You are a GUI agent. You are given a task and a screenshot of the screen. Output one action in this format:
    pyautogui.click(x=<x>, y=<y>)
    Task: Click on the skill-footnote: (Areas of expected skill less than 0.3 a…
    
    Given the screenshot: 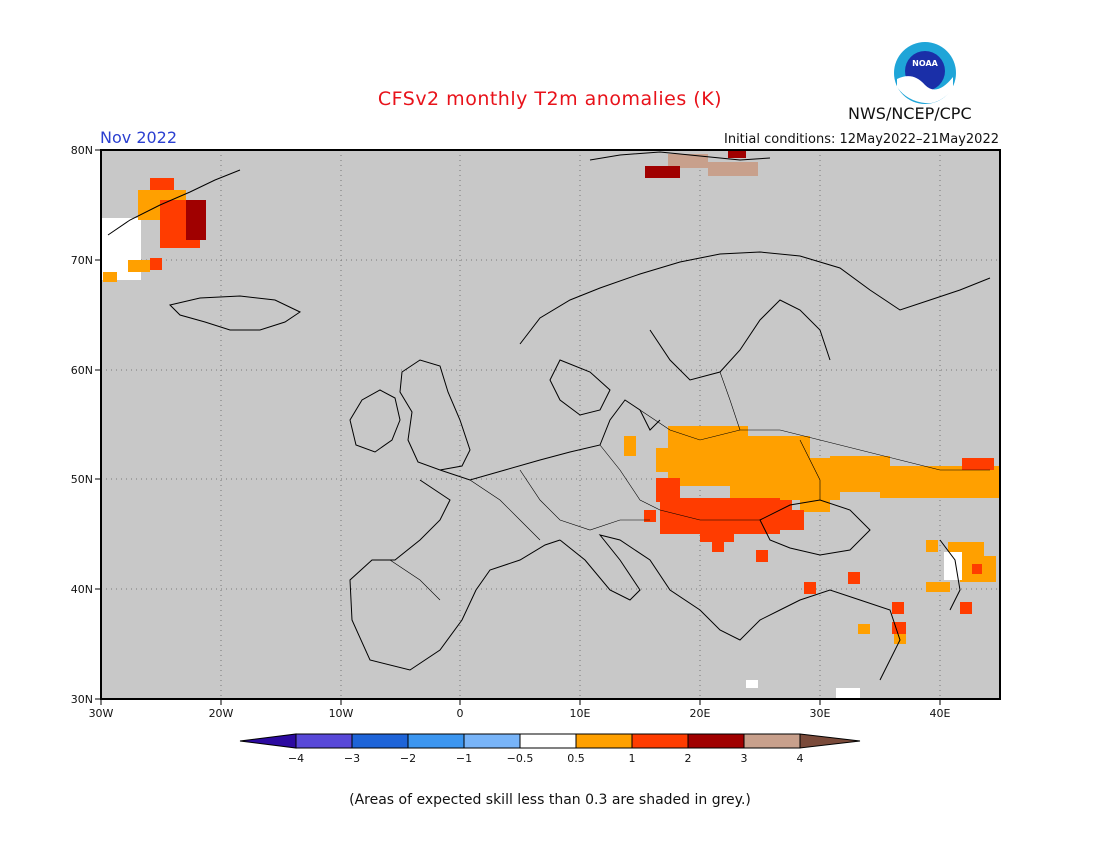 What is the action you would take?
    pyautogui.click(x=550, y=800)
    